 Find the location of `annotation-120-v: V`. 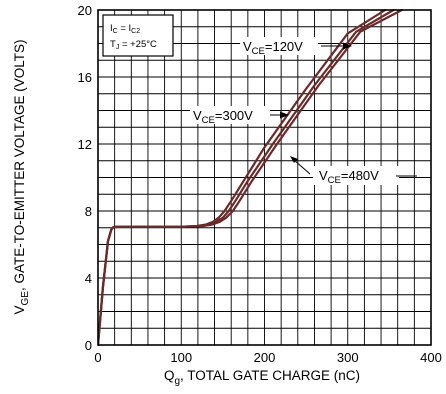

annotation-120-v: V is located at coordinates (247, 46).